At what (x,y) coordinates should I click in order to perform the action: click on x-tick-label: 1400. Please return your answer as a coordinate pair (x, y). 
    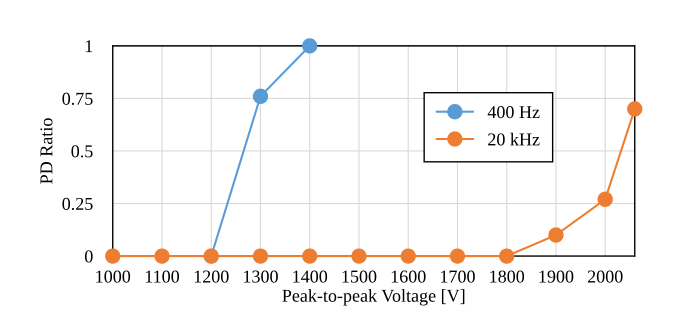
    Looking at the image, I should click on (310, 276).